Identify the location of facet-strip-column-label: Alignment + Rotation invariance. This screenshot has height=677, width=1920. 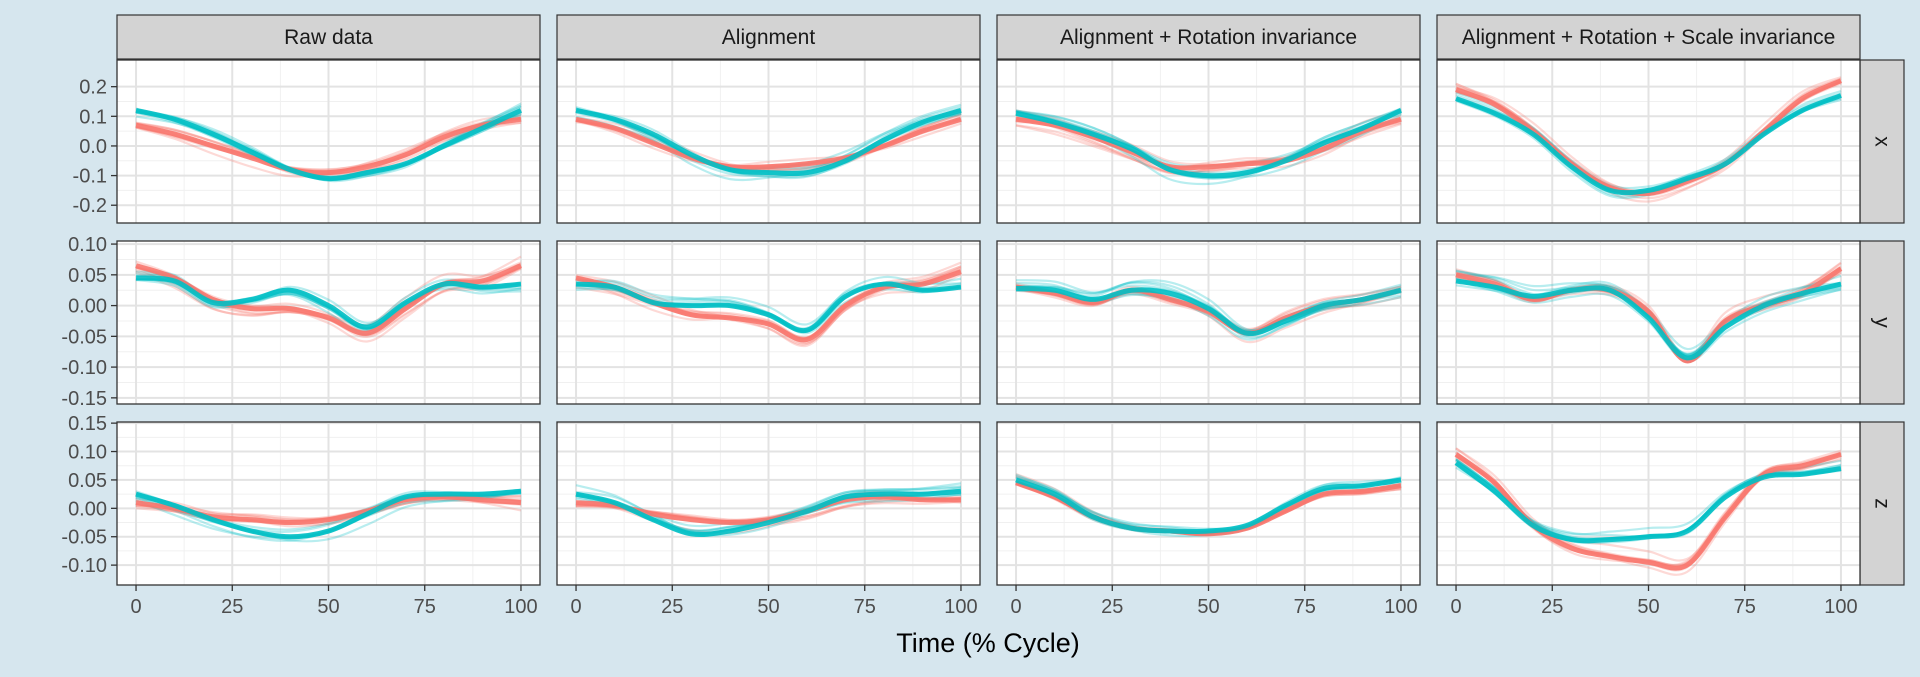
(1208, 37).